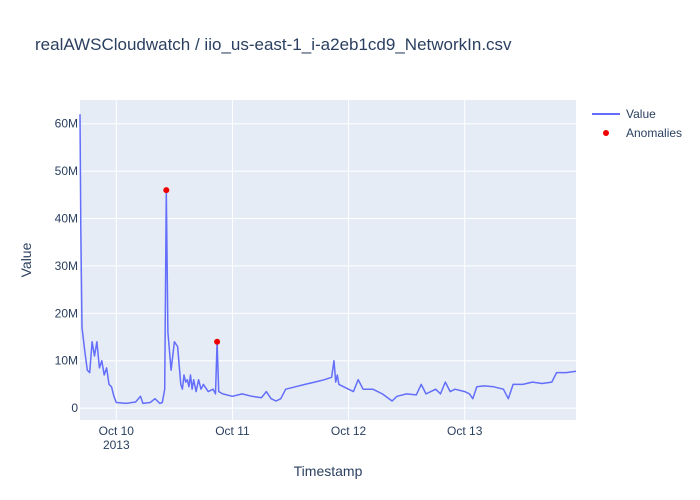  What do you see at coordinates (654, 133) in the screenshot?
I see `legend-anomalies-label: Anomalies` at bounding box center [654, 133].